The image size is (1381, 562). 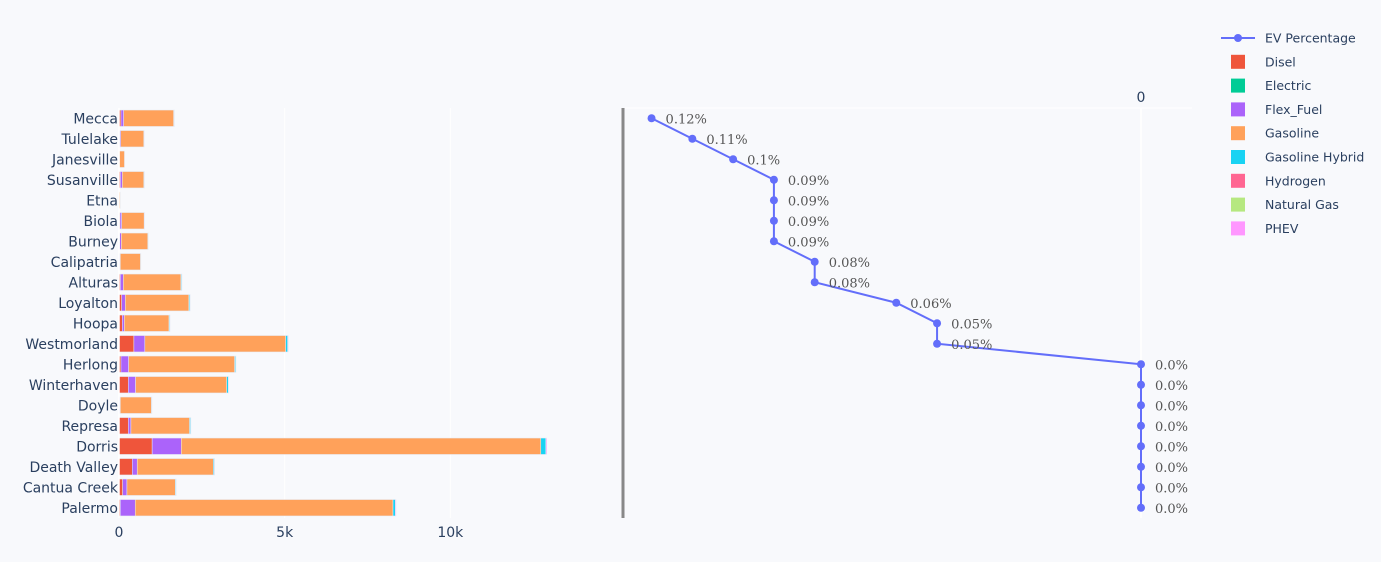 What do you see at coordinates (123, 385) in the screenshot?
I see `bar-winterhaven-disel` at bounding box center [123, 385].